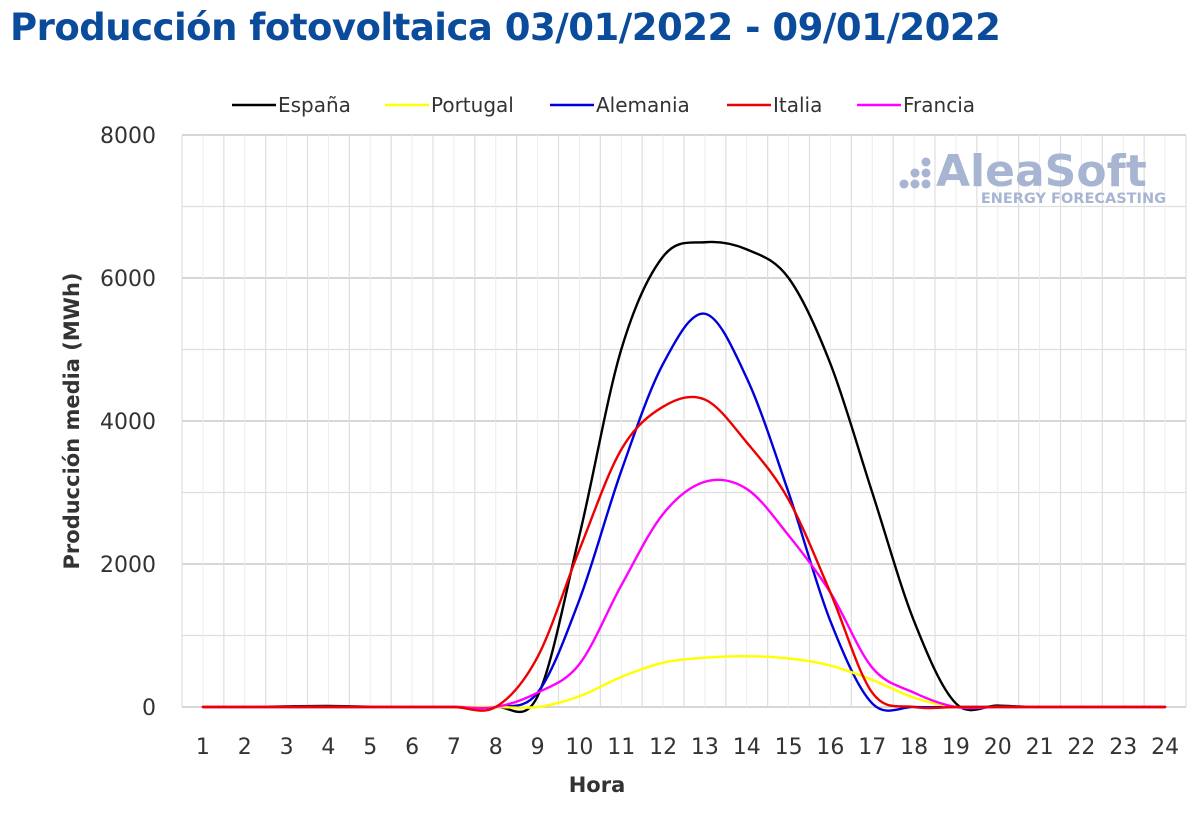 This screenshot has width=1200, height=835. What do you see at coordinates (412, 747) in the screenshot?
I see `x-tick-label: 6` at bounding box center [412, 747].